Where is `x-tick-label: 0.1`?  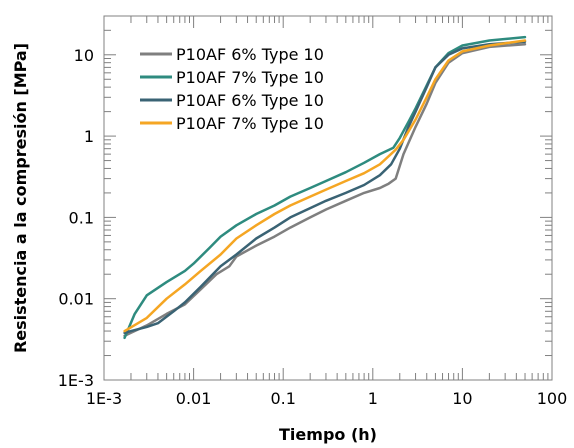 x-tick-label: 0.1 is located at coordinates (282, 398).